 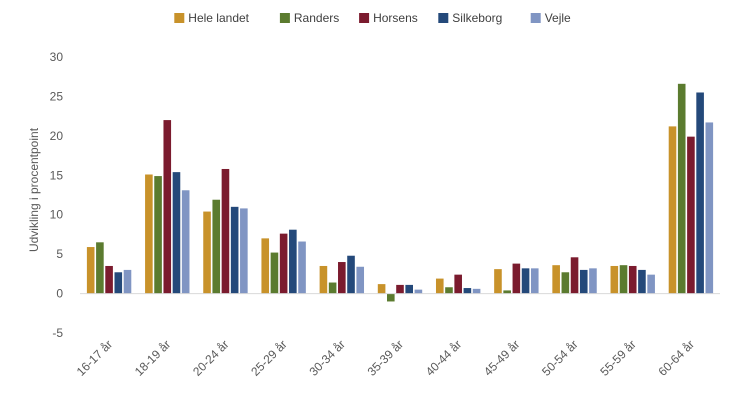 I want to click on y-axis-title: Udvikling i procentpoint, so click(x=34, y=189).